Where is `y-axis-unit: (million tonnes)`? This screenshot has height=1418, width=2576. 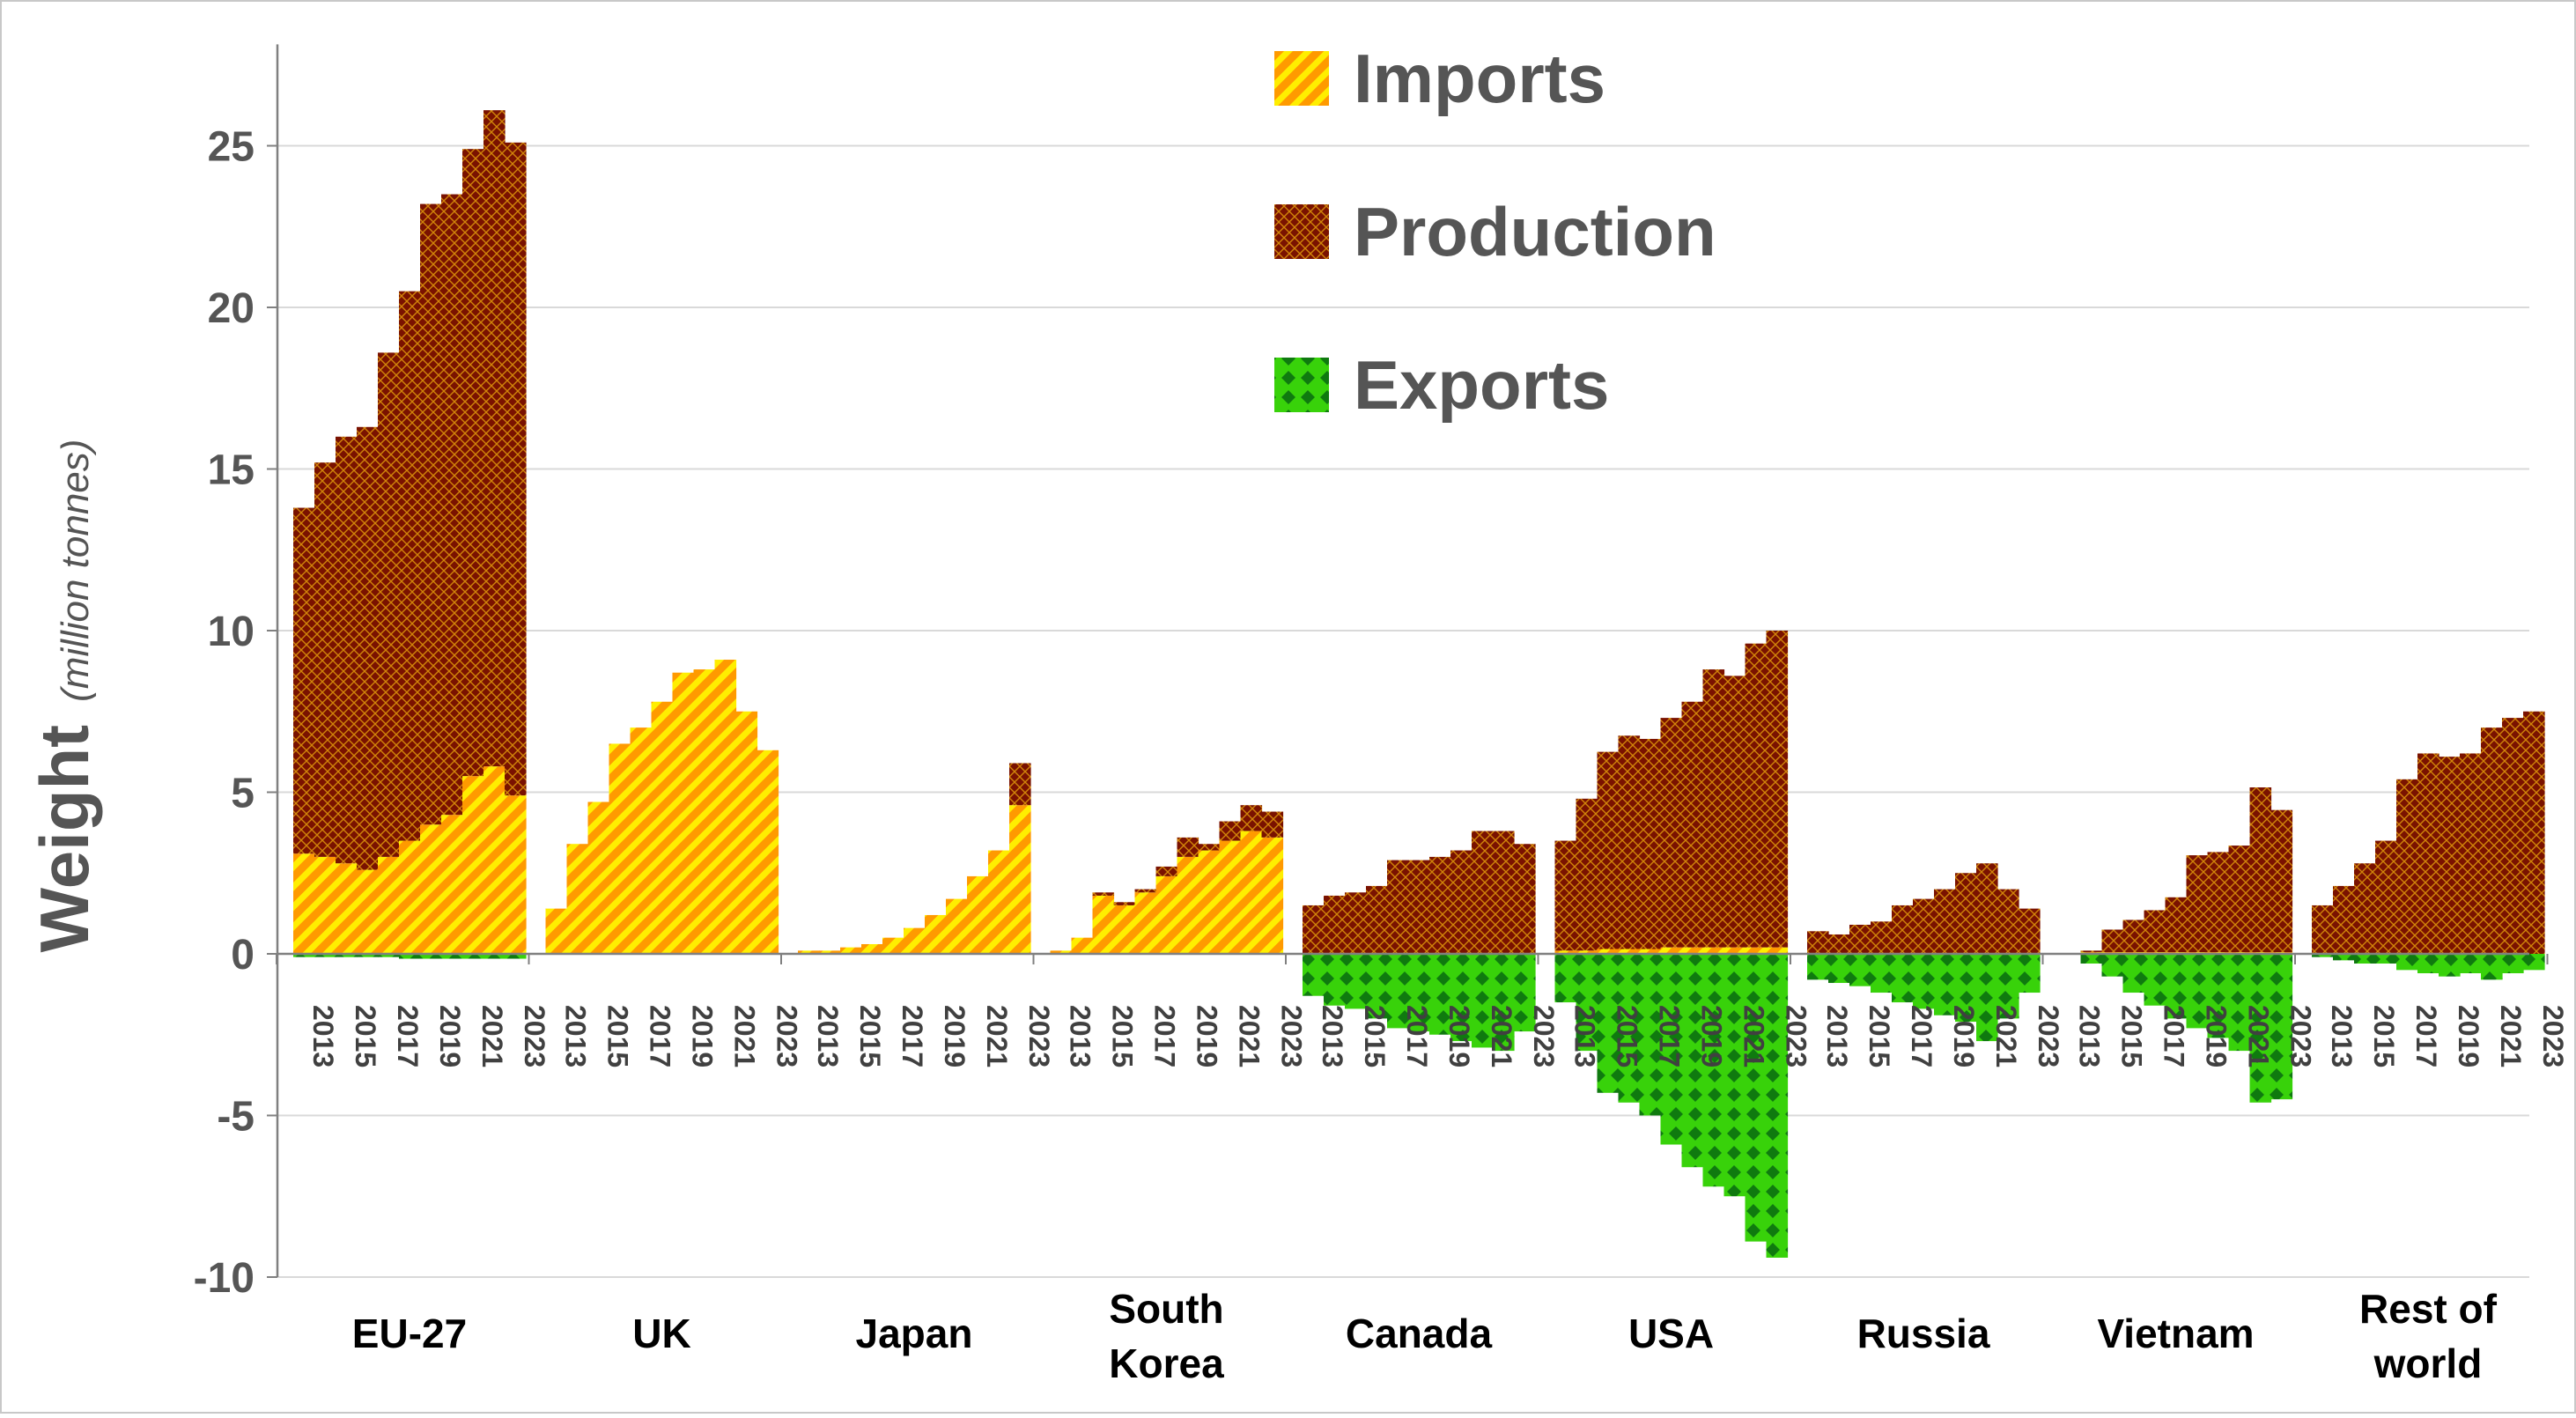 y-axis-unit: (million tonnes) is located at coordinates (75, 570).